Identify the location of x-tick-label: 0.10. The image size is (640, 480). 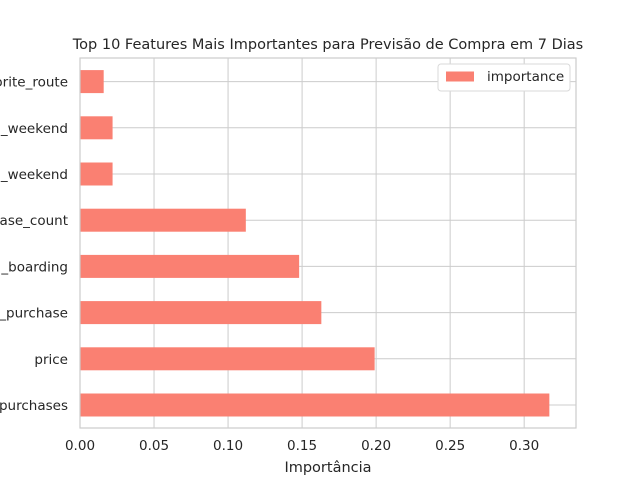
(228, 446).